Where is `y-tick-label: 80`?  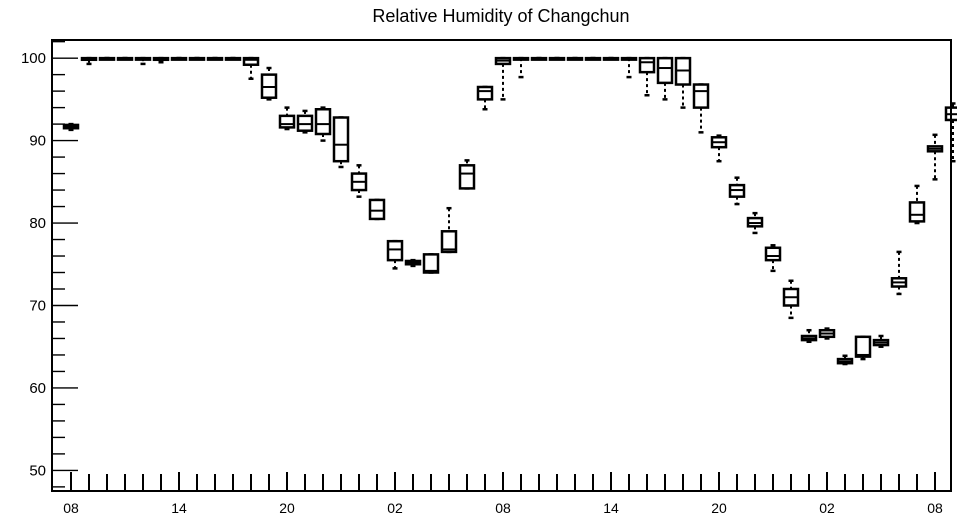 y-tick-label: 80 is located at coordinates (37, 223).